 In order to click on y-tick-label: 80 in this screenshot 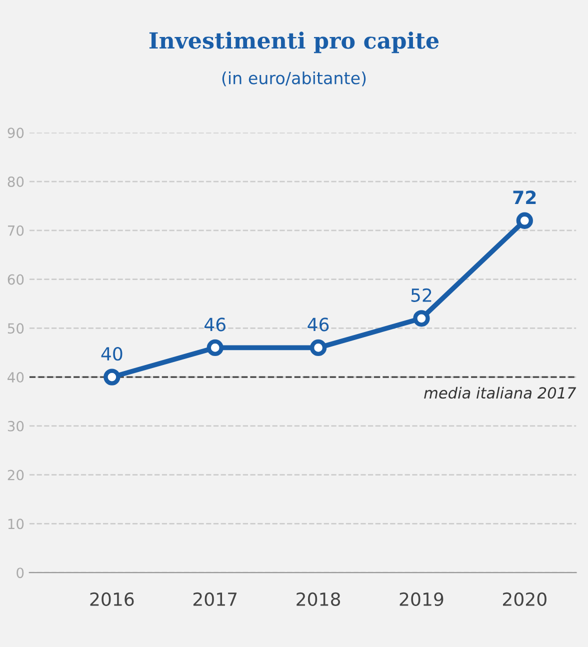, I will do `click(16, 181)`.